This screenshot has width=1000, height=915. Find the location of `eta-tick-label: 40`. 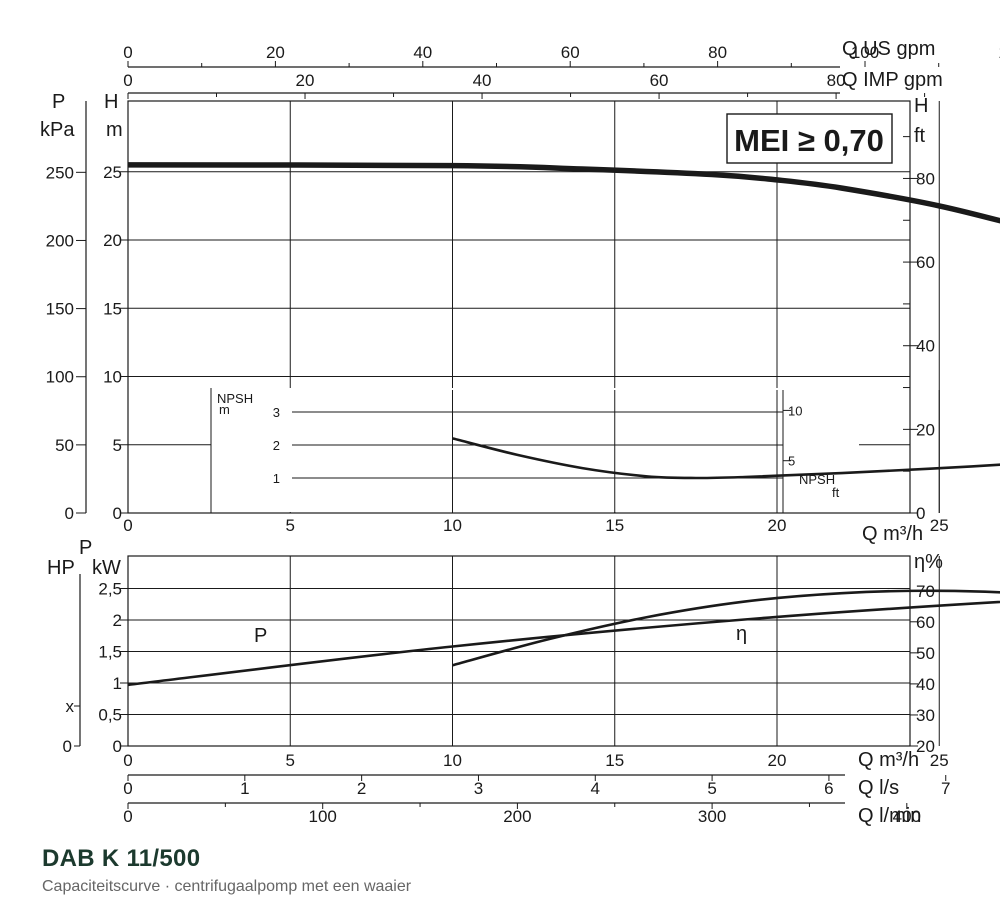

eta-tick-label: 40 is located at coordinates (925, 684).